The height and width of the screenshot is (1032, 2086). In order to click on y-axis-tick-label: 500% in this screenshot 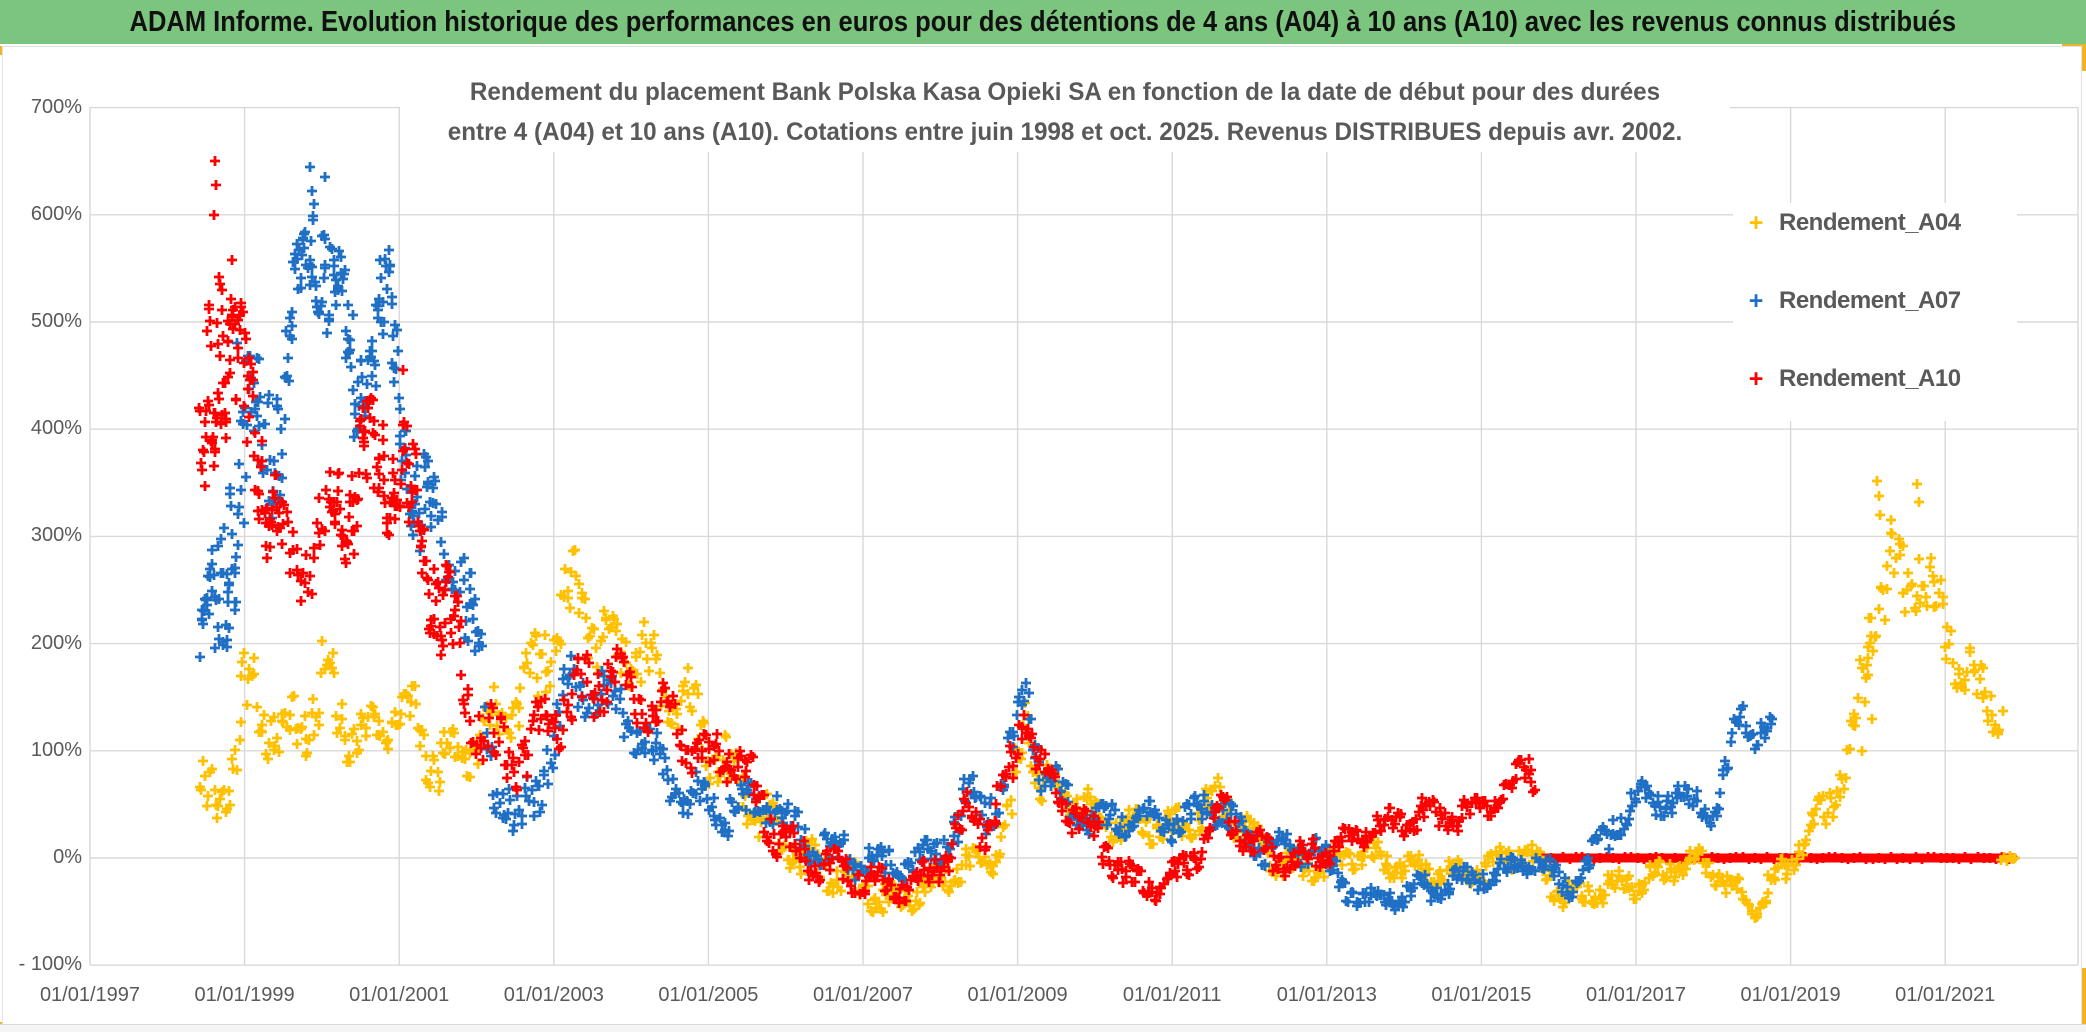, I will do `click(56, 321)`.